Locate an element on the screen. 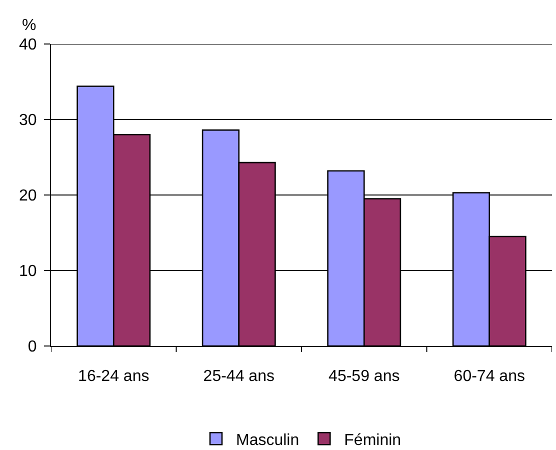 This screenshot has height=450, width=556. legend-label: Masculin is located at coordinates (268, 440).